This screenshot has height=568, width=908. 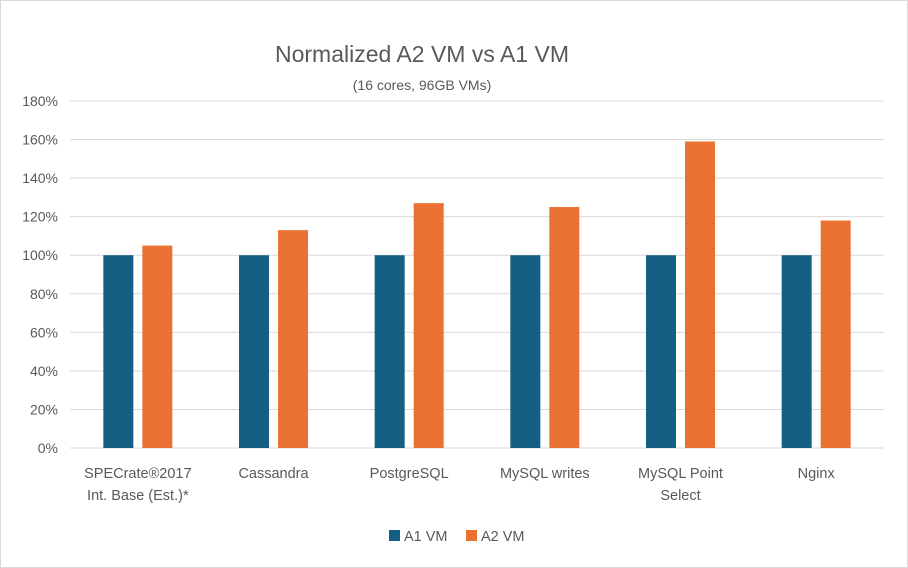 What do you see at coordinates (422, 54) in the screenshot?
I see `chart-title: Normalized A2 VM vs A1 VM` at bounding box center [422, 54].